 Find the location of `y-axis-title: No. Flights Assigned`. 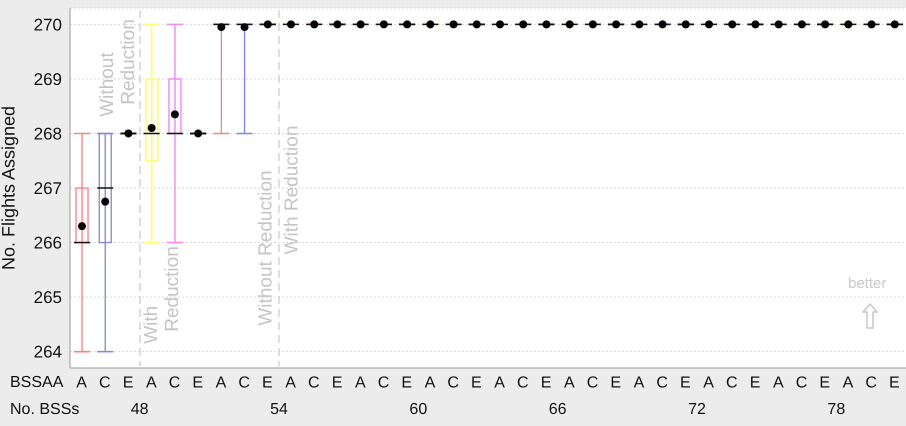

y-axis-title: No. Flights Assigned is located at coordinates (9, 188).